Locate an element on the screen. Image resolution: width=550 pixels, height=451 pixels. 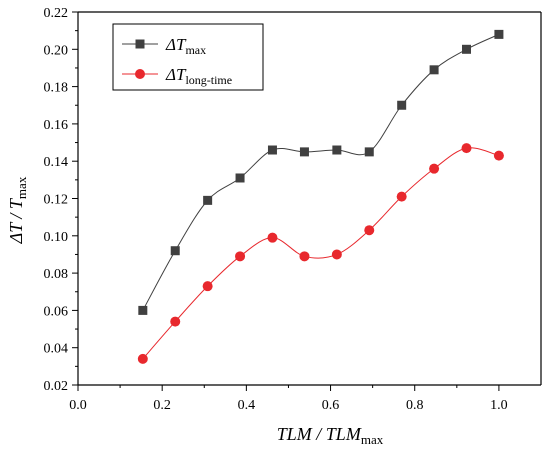
legend: ΔTmax ΔTlong-time is located at coordinates (188, 57).